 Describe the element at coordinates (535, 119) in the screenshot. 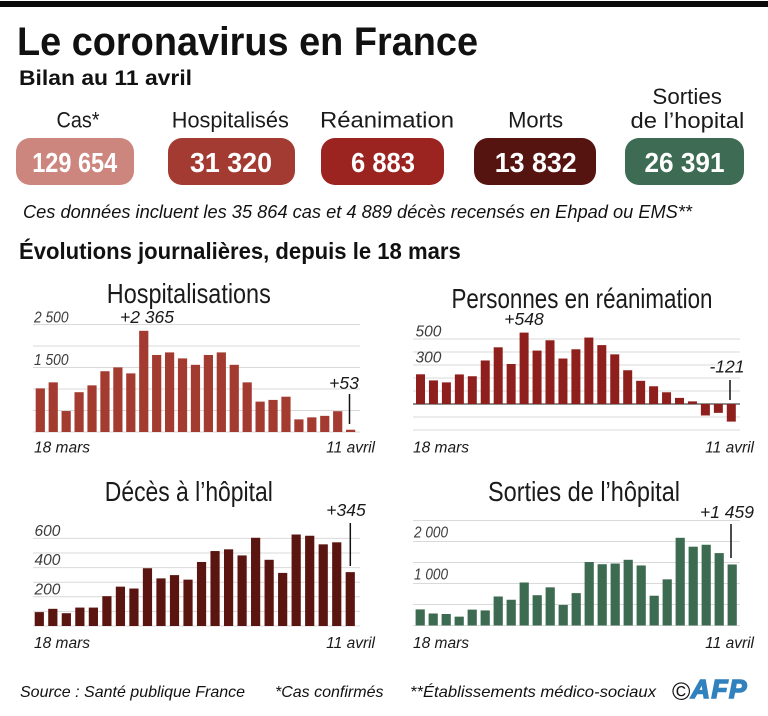

I see `svg-text: Morts` at that location.